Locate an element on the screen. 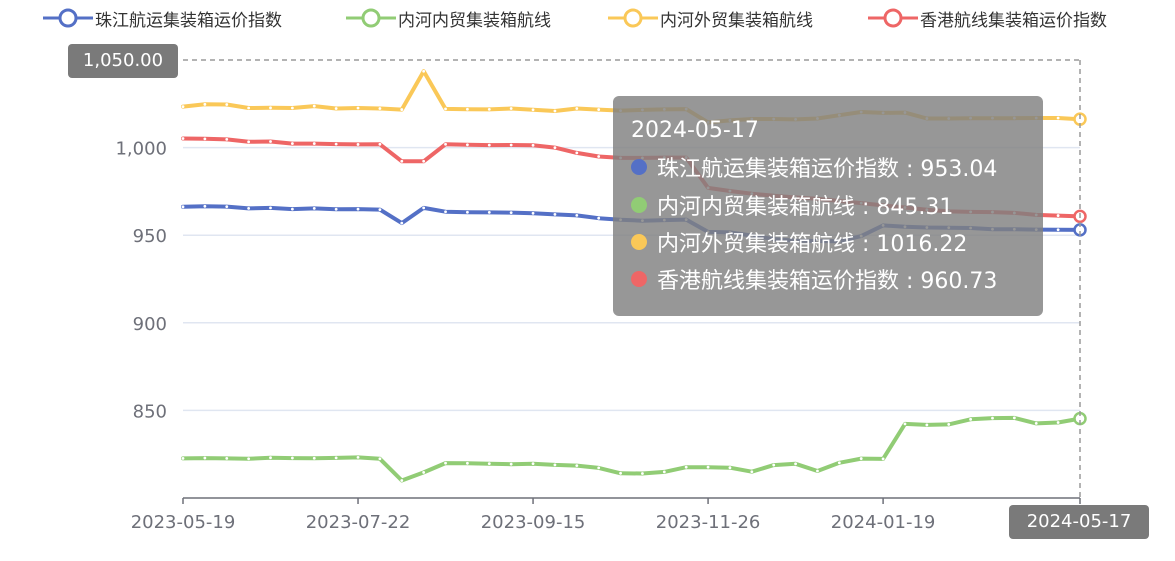  legend-item-series-4: 香港航线集装箱运价指数 is located at coordinates (987, 18).